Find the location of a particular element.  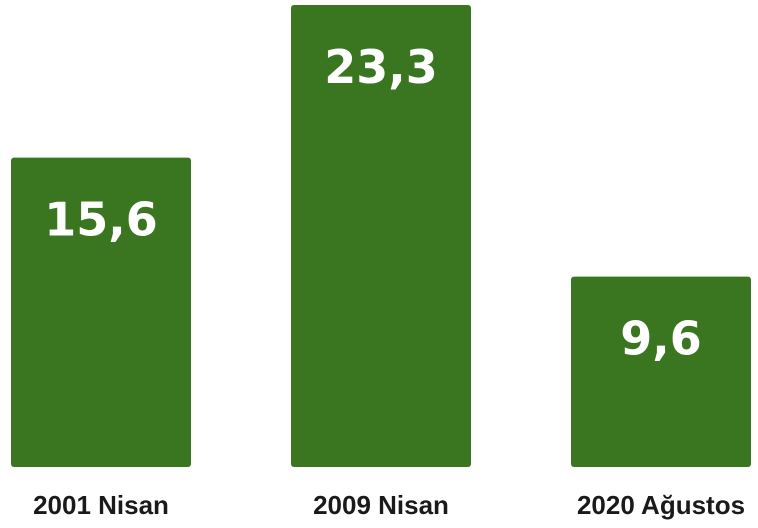

value-label-3: 9,6 is located at coordinates (661, 339).